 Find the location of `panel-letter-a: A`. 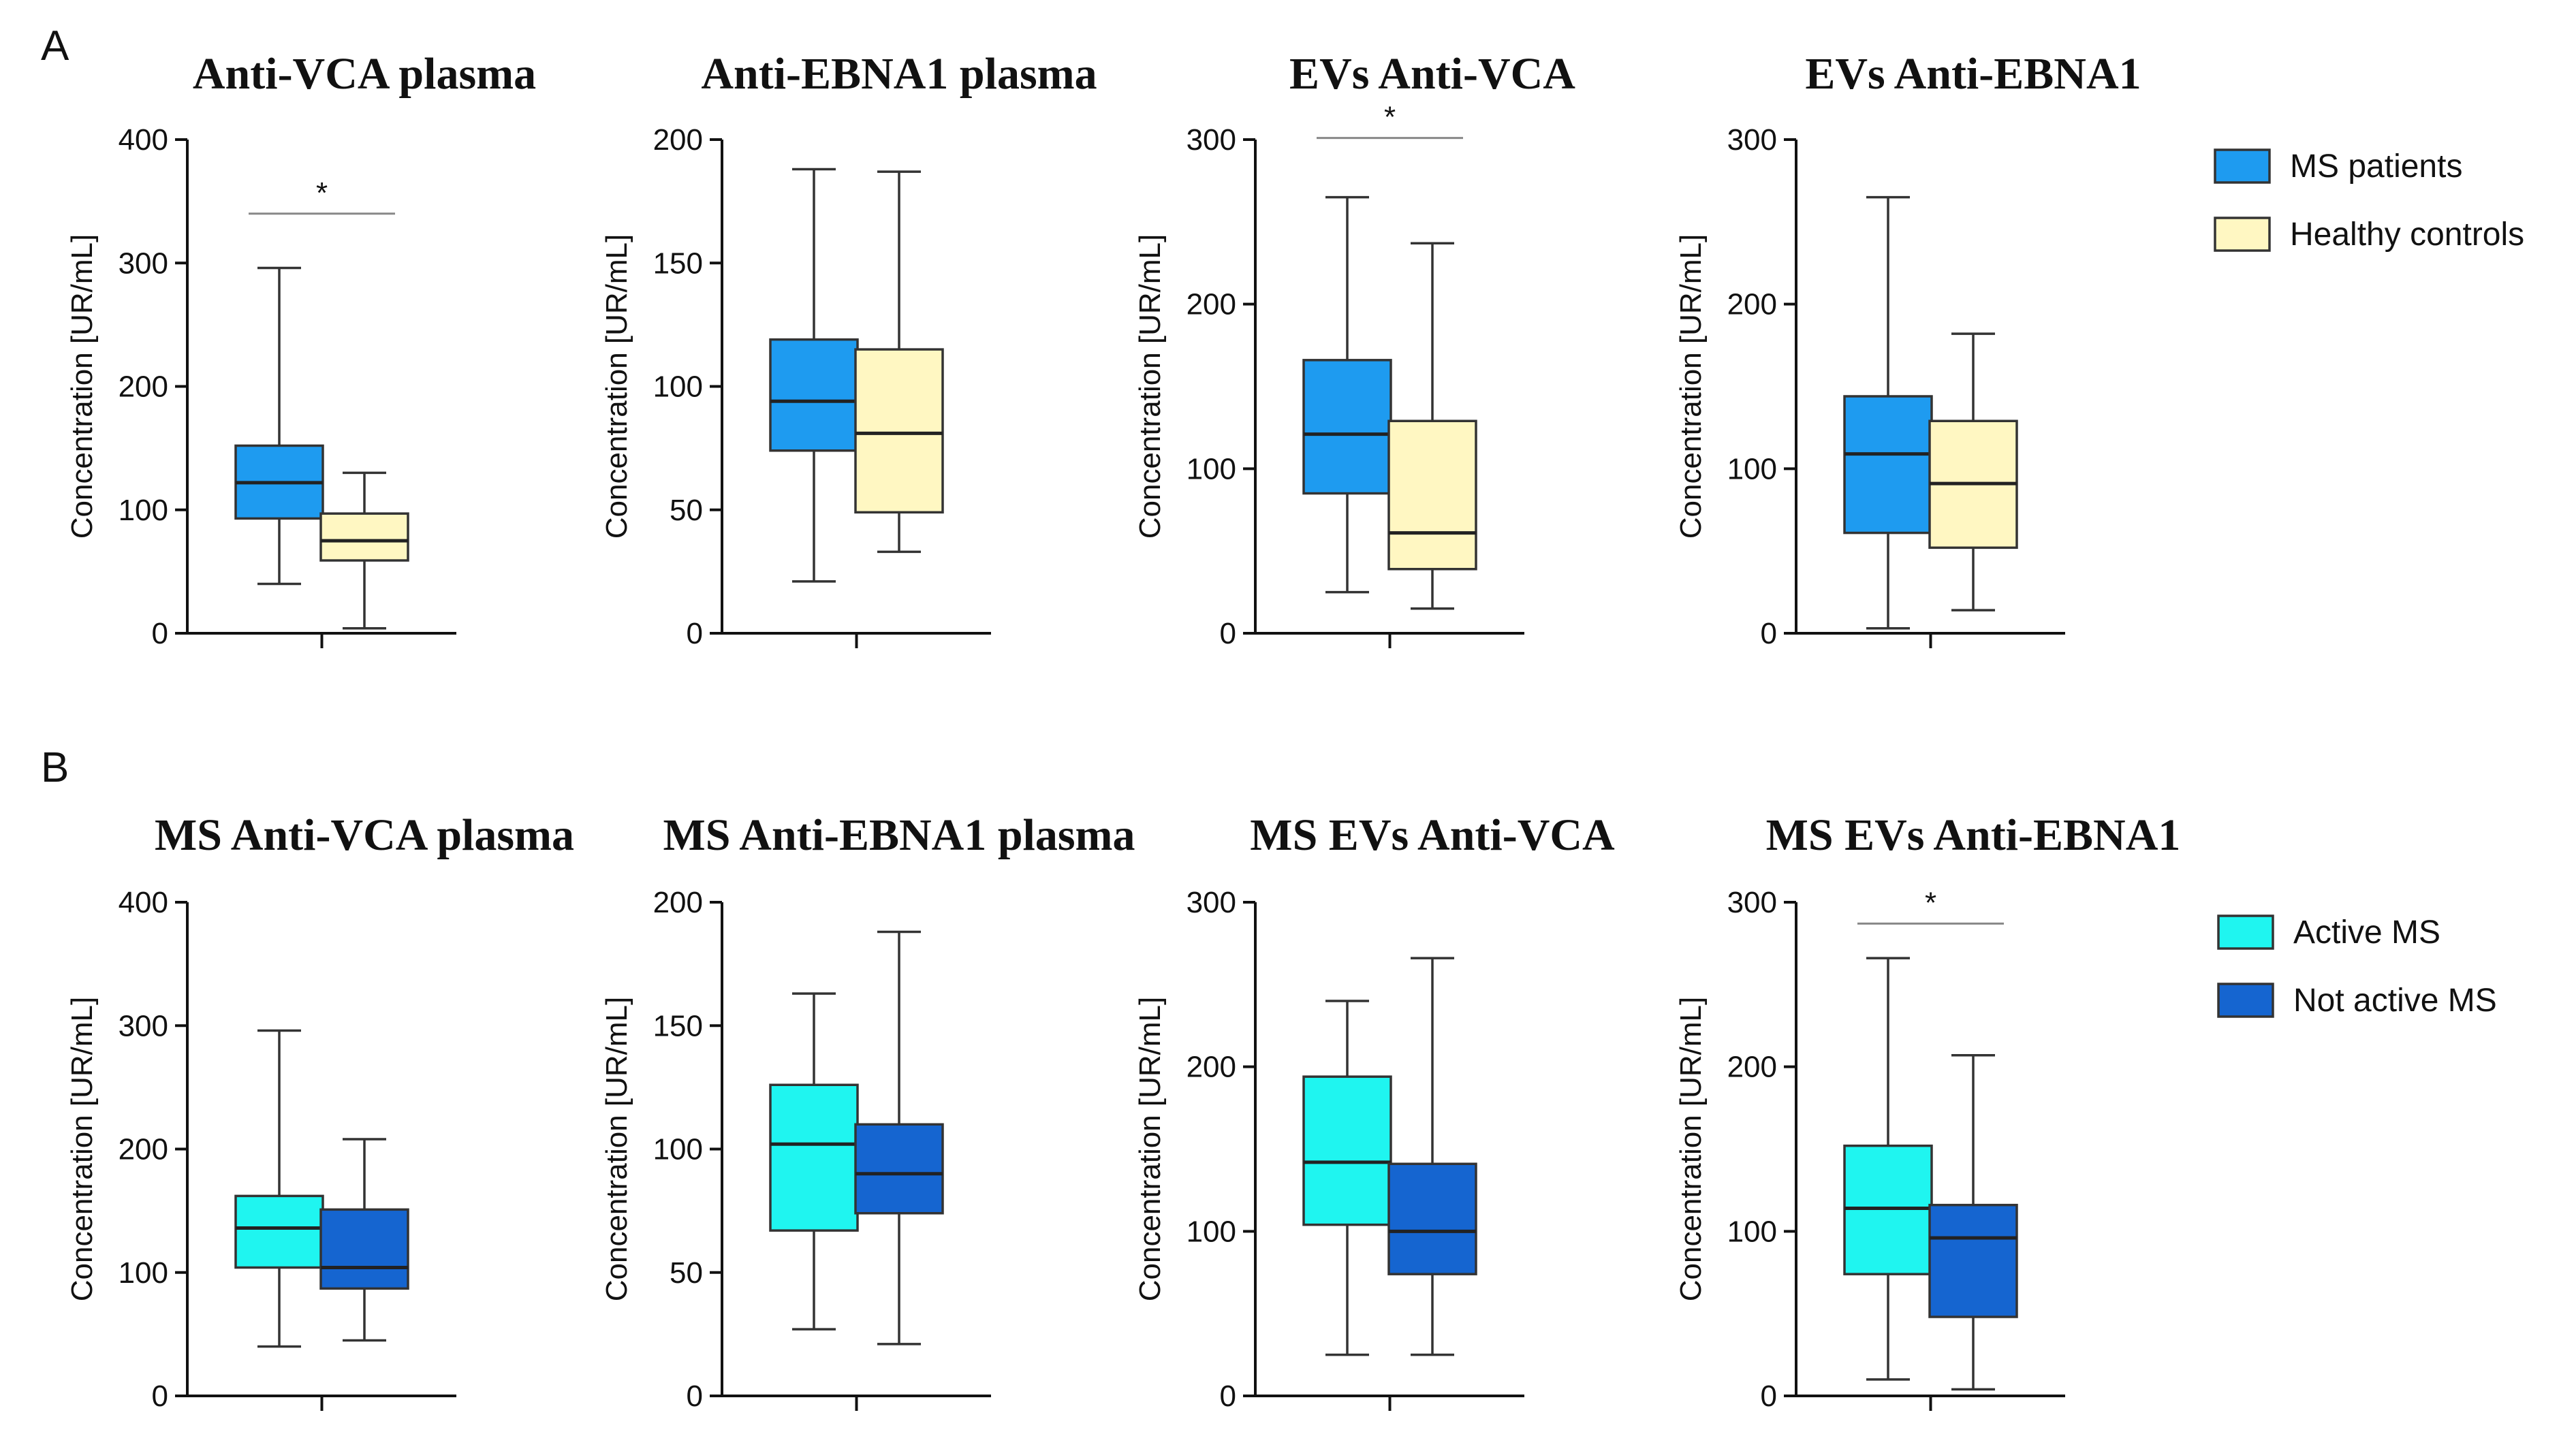

panel-letter-a: A is located at coordinates (55, 46).